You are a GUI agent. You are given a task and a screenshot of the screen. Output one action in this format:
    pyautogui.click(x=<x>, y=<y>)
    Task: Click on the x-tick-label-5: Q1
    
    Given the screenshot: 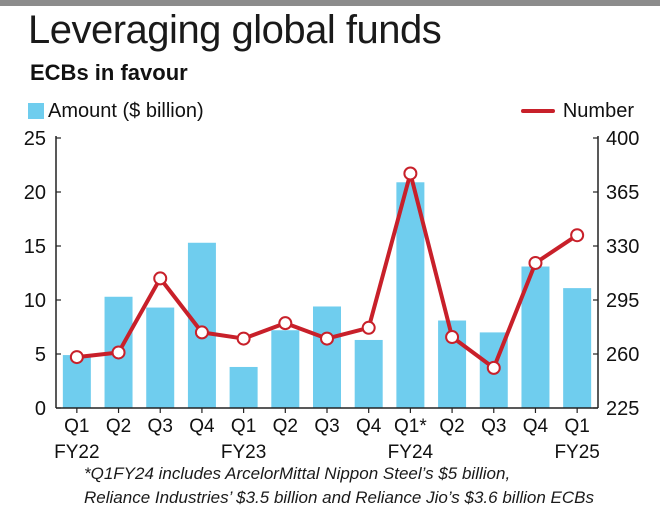 What is the action you would take?
    pyautogui.click(x=243, y=426)
    